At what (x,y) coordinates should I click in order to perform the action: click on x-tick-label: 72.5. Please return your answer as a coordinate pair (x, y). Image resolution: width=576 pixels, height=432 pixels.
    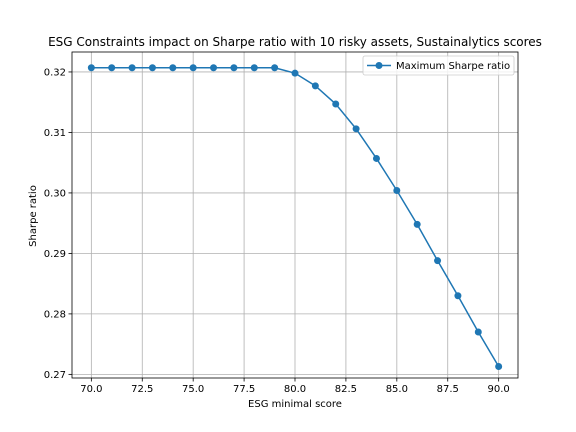
    Looking at the image, I should click on (142, 389).